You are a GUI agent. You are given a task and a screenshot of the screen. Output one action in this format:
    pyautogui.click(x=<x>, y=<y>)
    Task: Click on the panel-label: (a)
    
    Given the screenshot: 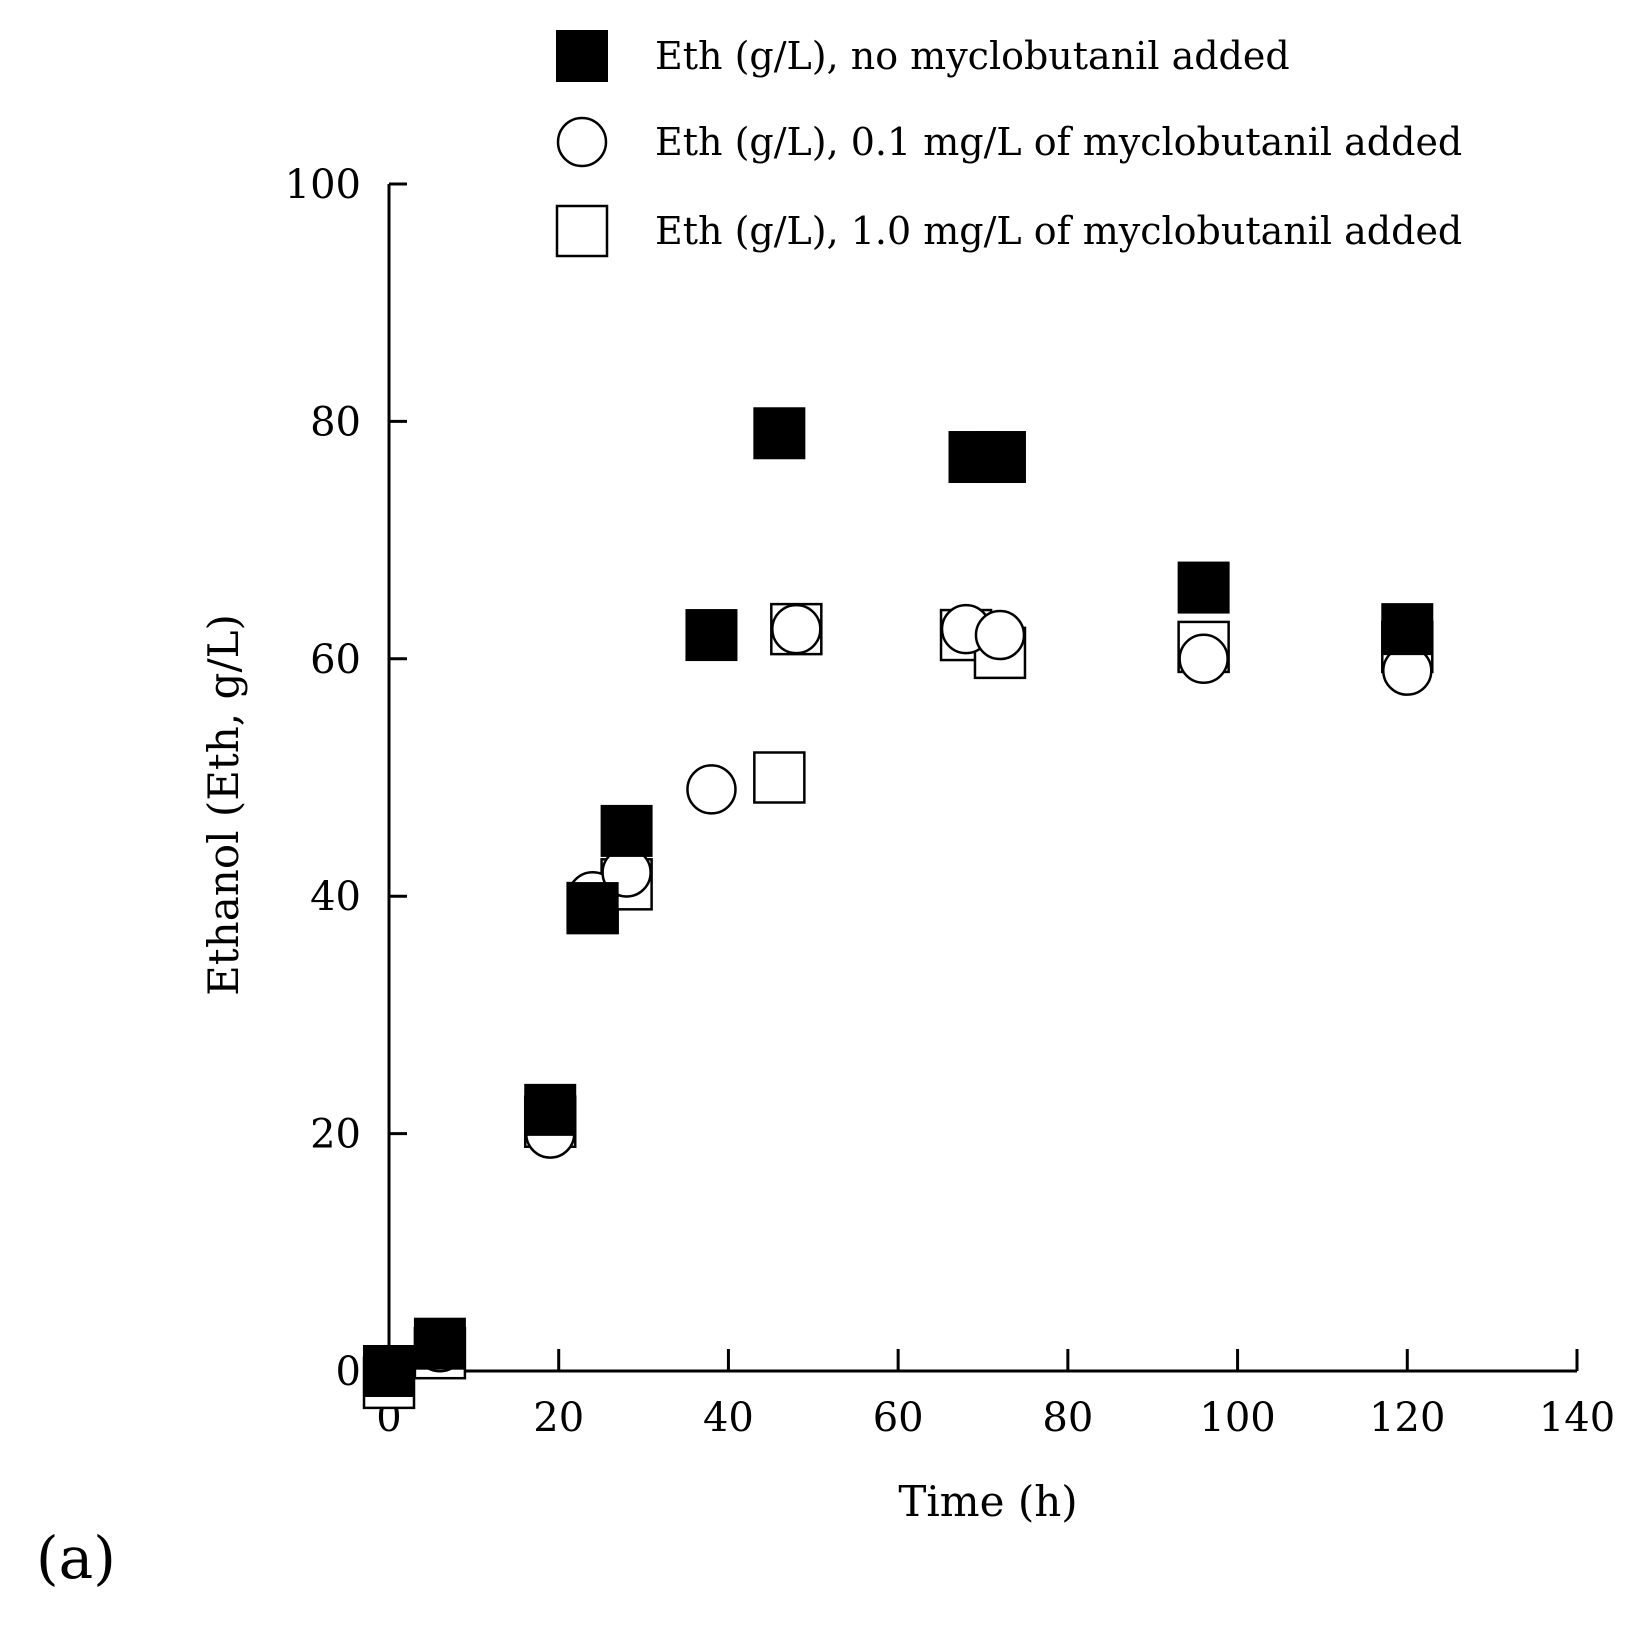 What is the action you would take?
    pyautogui.click(x=76, y=1558)
    